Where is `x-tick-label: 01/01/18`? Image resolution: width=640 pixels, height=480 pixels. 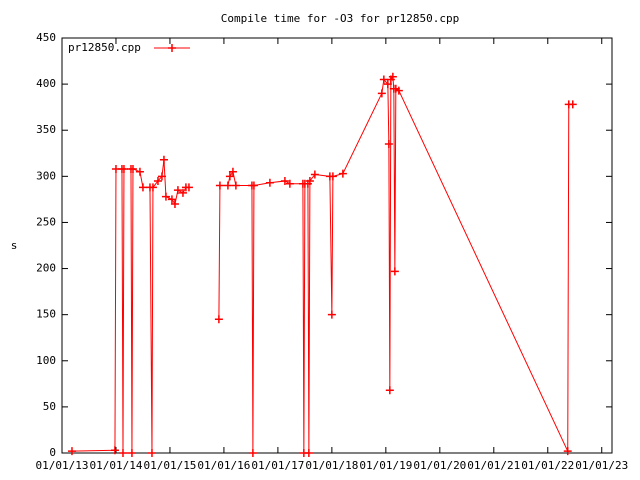
x-tick-label: 01/01/18 is located at coordinates (331, 465).